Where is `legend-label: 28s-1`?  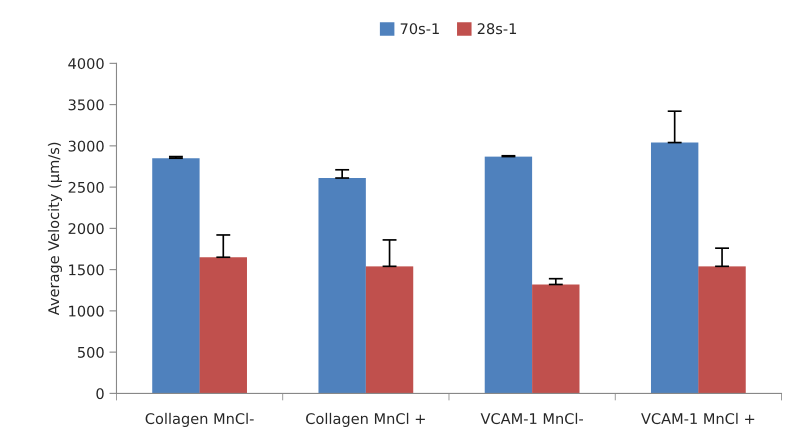 legend-label: 28s-1 is located at coordinates (497, 28).